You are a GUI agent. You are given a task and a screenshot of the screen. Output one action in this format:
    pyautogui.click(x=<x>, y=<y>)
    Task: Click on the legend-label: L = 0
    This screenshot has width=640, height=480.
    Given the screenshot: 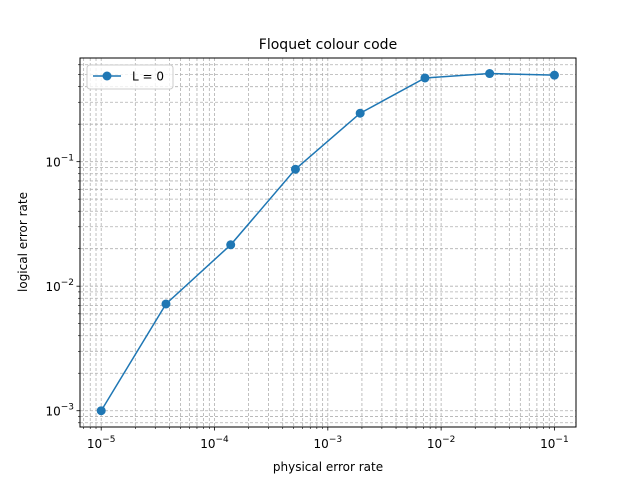 What is the action you would take?
    pyautogui.click(x=148, y=77)
    